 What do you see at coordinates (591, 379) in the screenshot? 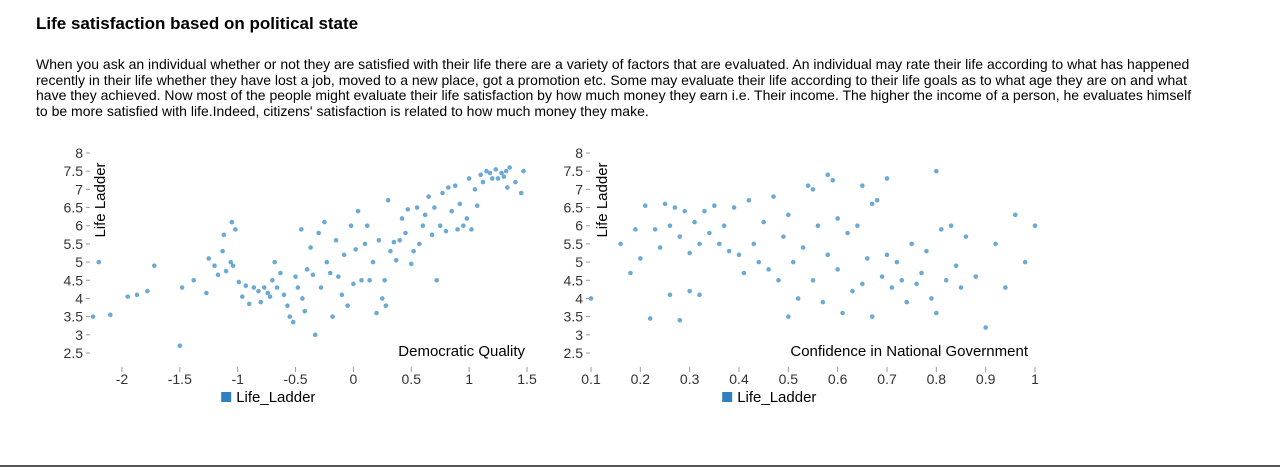
I see `x-tick-label: 0.1` at bounding box center [591, 379].